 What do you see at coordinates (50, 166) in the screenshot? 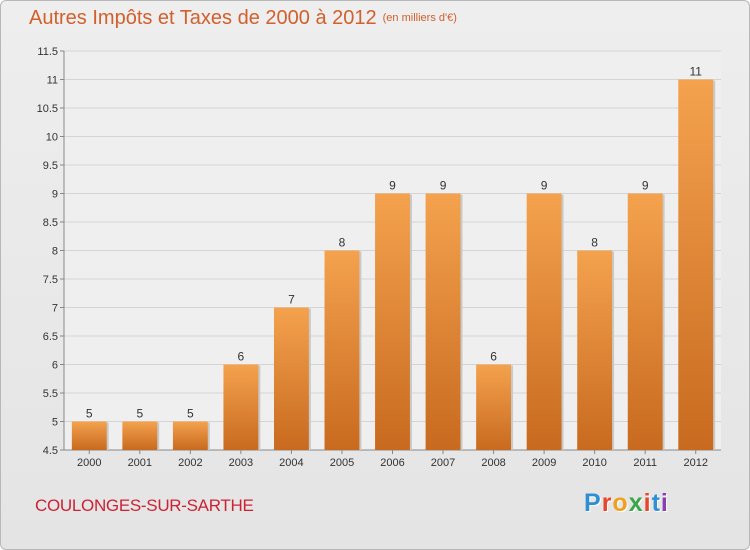
I see `y-tick-label: 9.5` at bounding box center [50, 166].